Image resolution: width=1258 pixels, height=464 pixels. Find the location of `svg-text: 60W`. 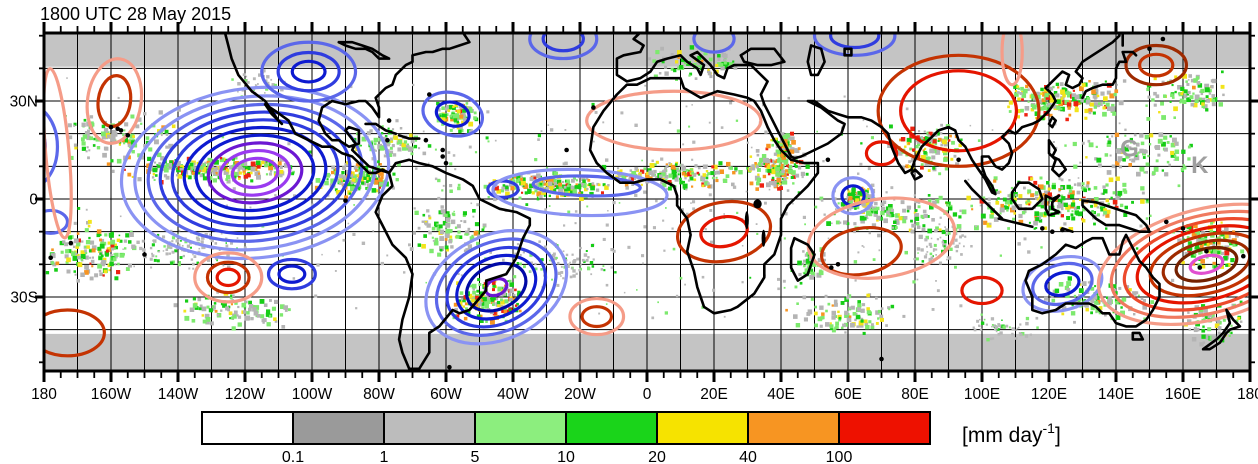

svg-text: 60W is located at coordinates (446, 394).